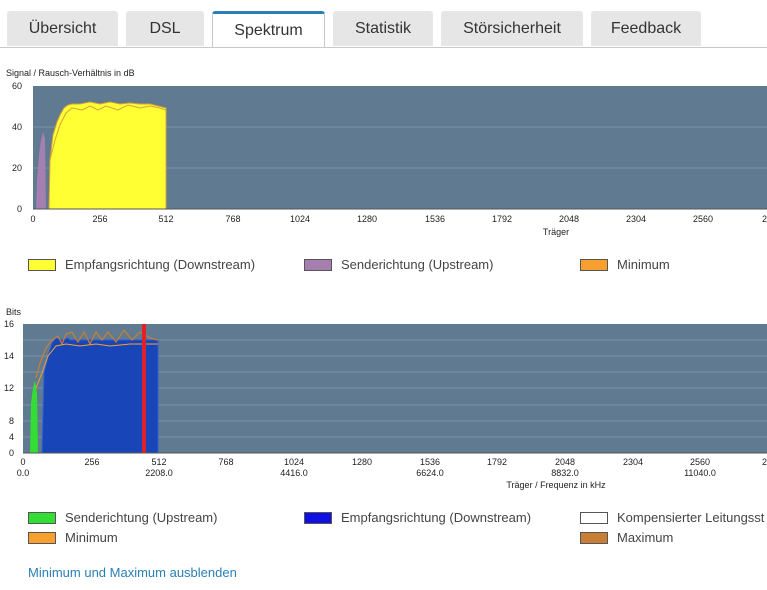 This screenshot has height=590, width=767. What do you see at coordinates (34, 416) in the screenshot?
I see `bits-upstream-area` at bounding box center [34, 416].